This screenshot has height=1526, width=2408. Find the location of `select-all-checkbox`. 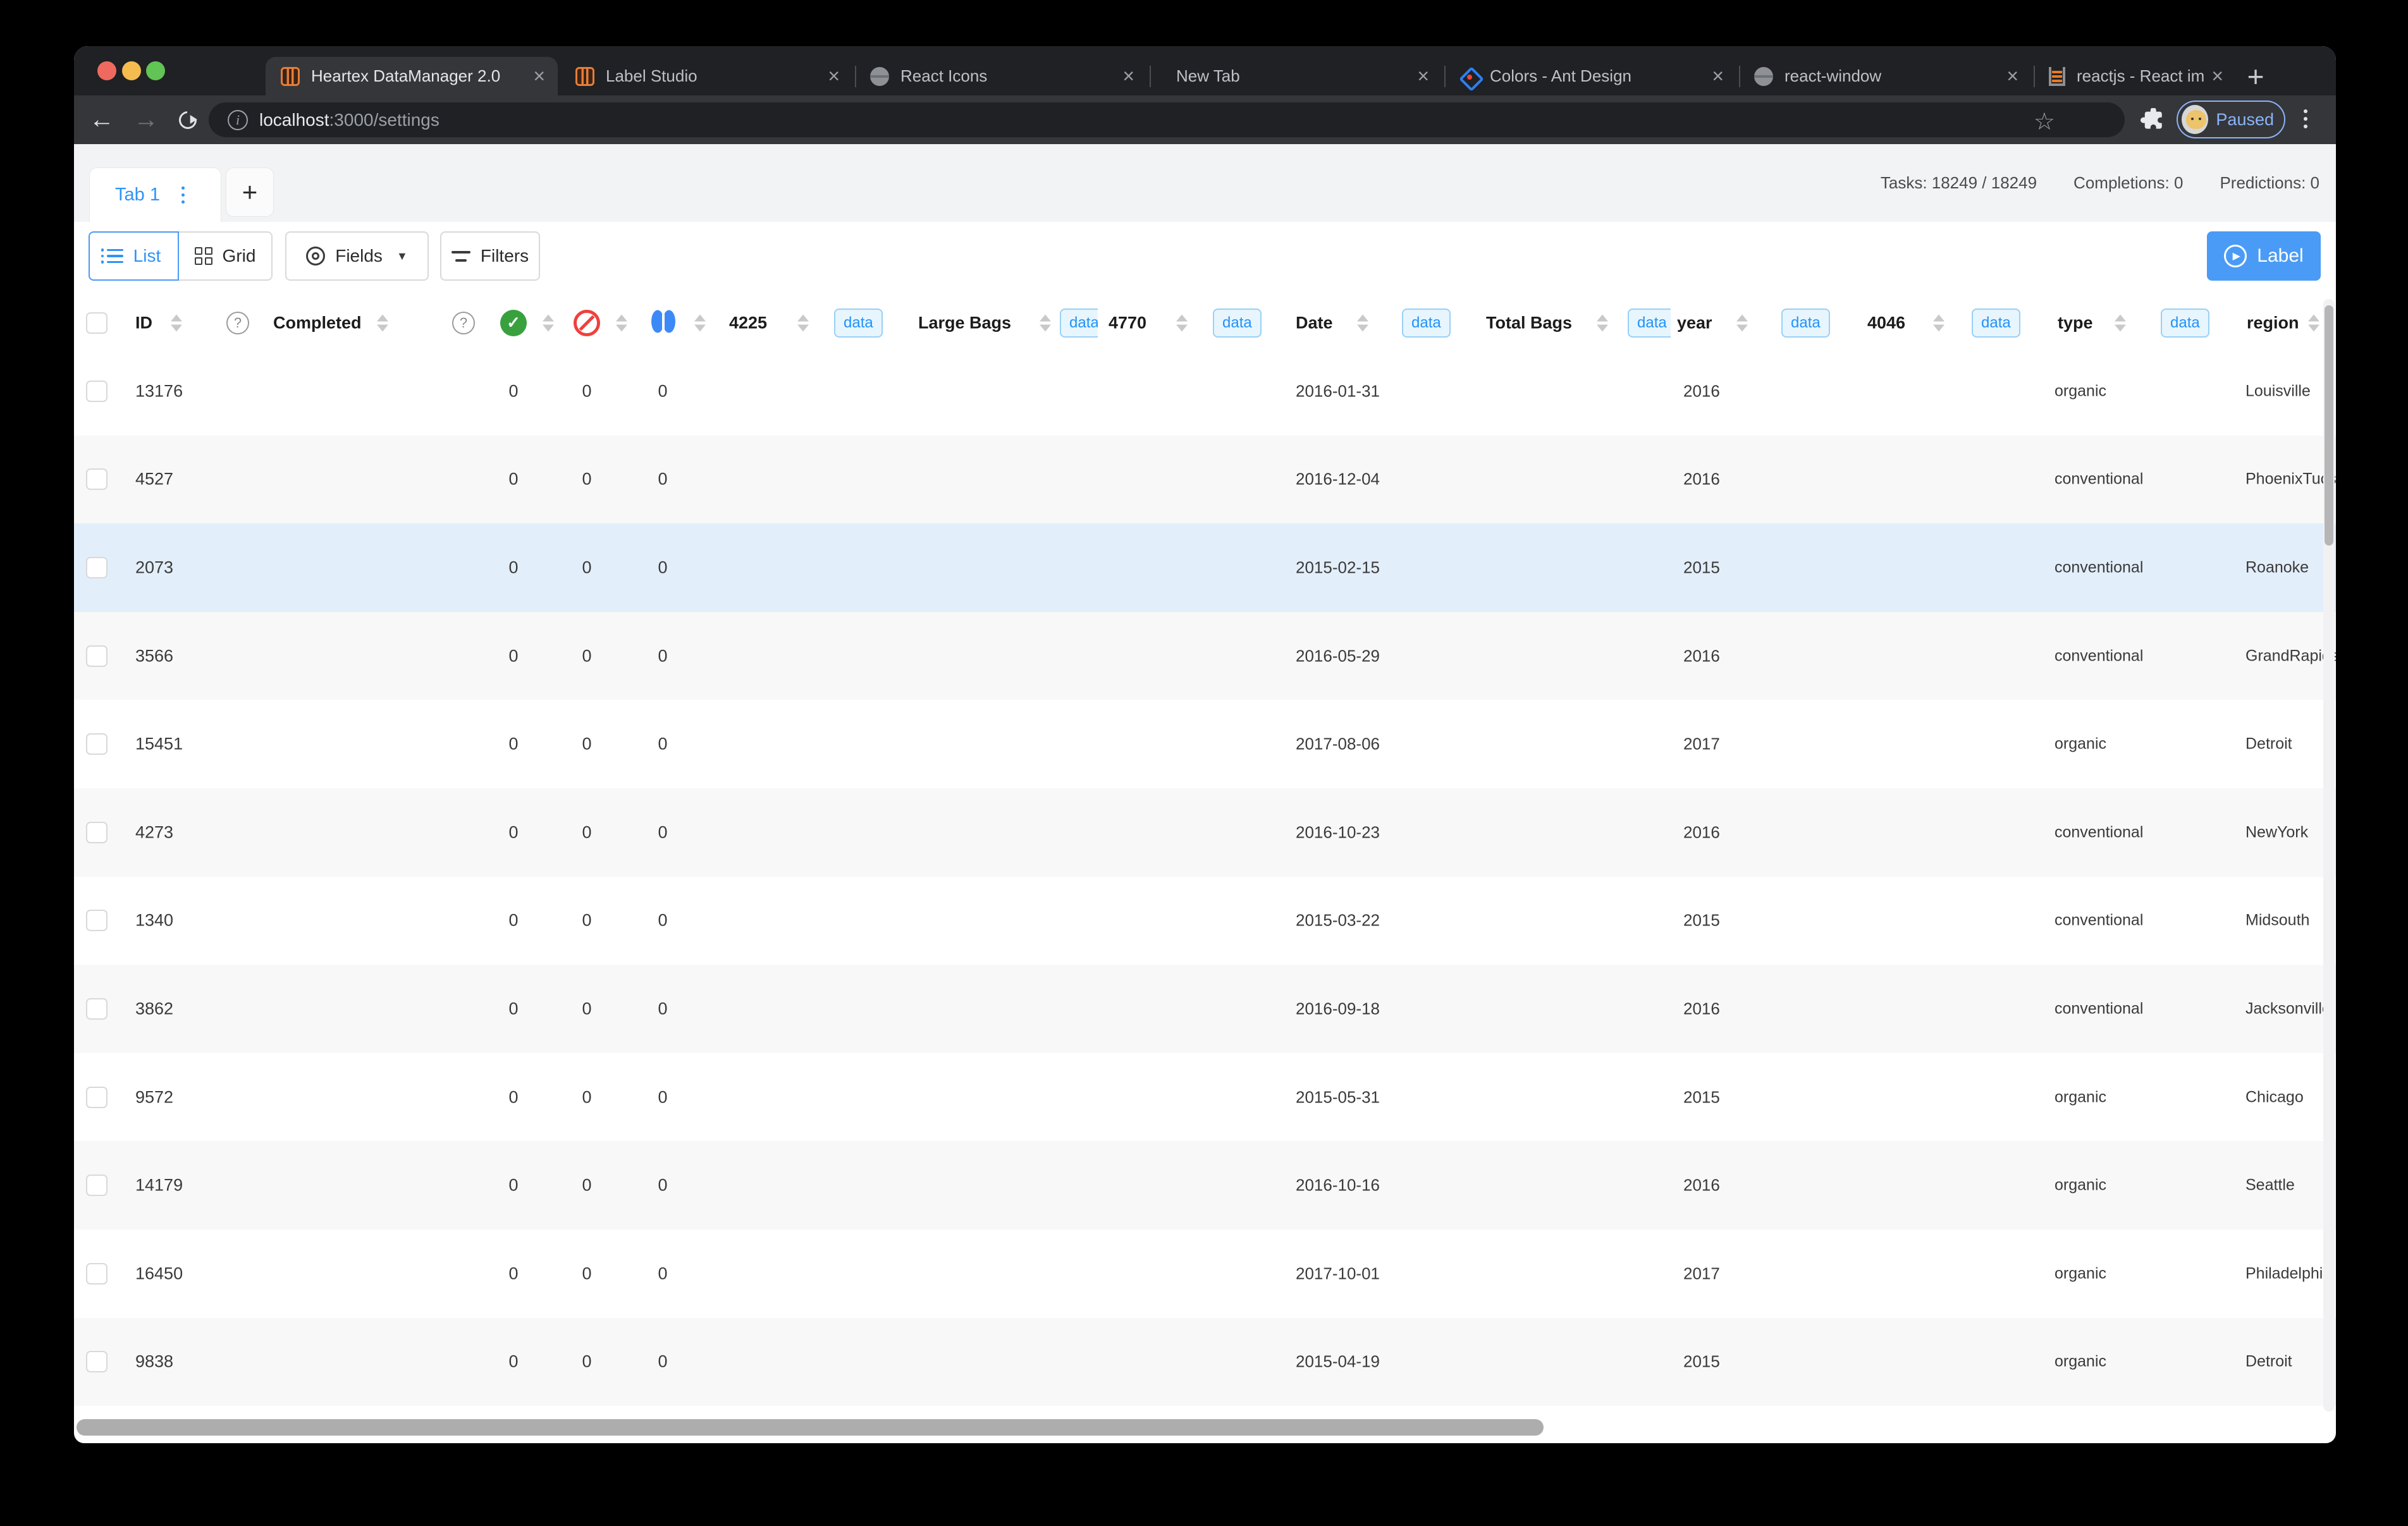

select-all-checkbox is located at coordinates (97, 323).